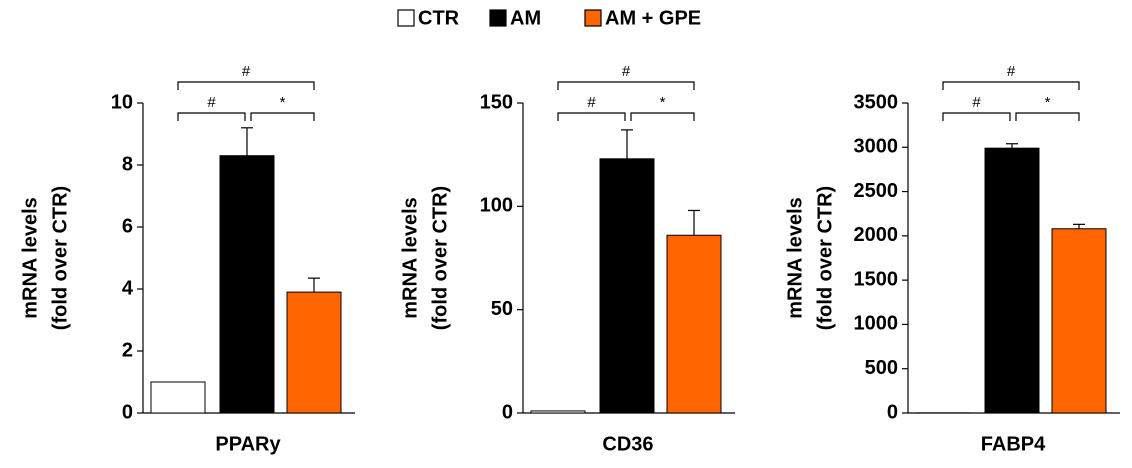 This screenshot has height=468, width=1132. I want to click on y-tick-label: 8, so click(127, 164).